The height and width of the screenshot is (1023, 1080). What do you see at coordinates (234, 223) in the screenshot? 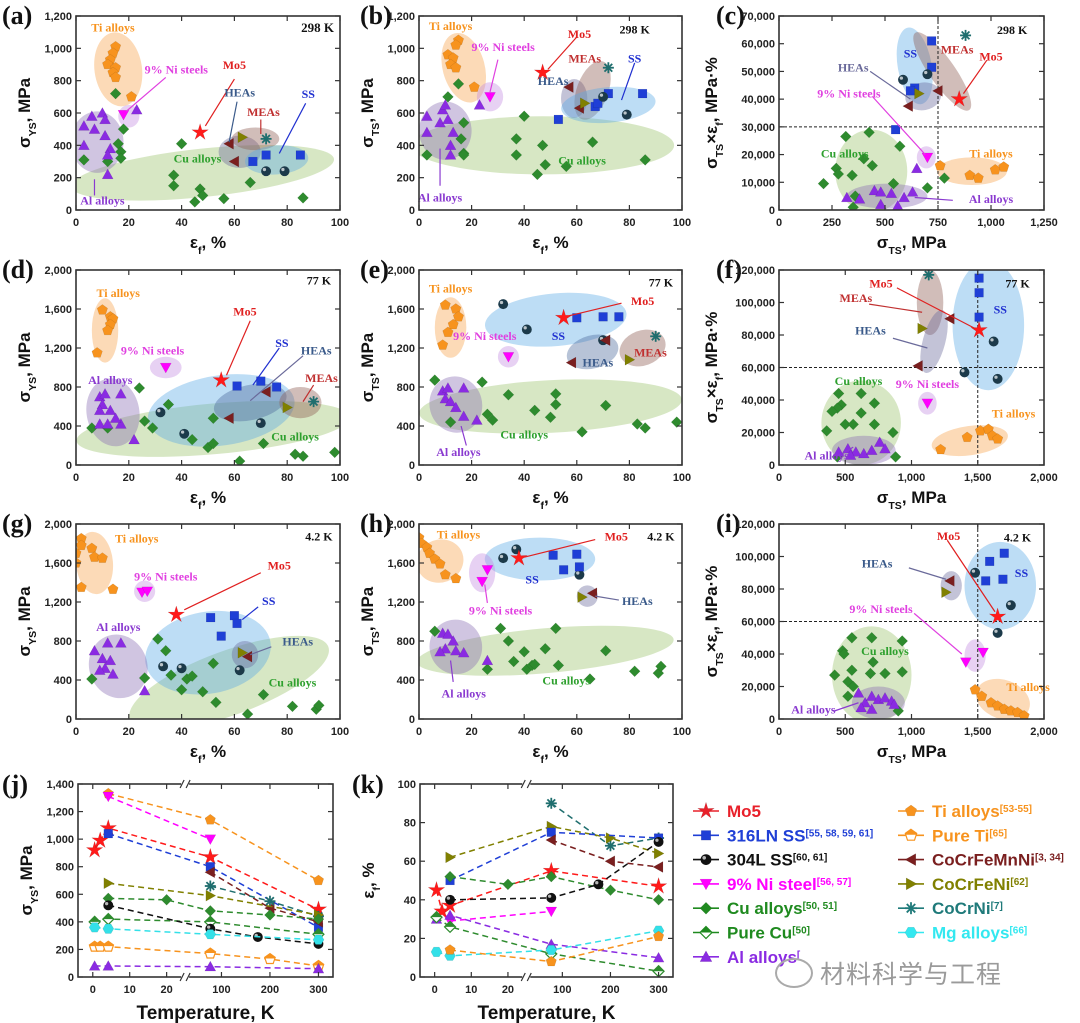
I see `x-tick-label: 60` at bounding box center [234, 223].